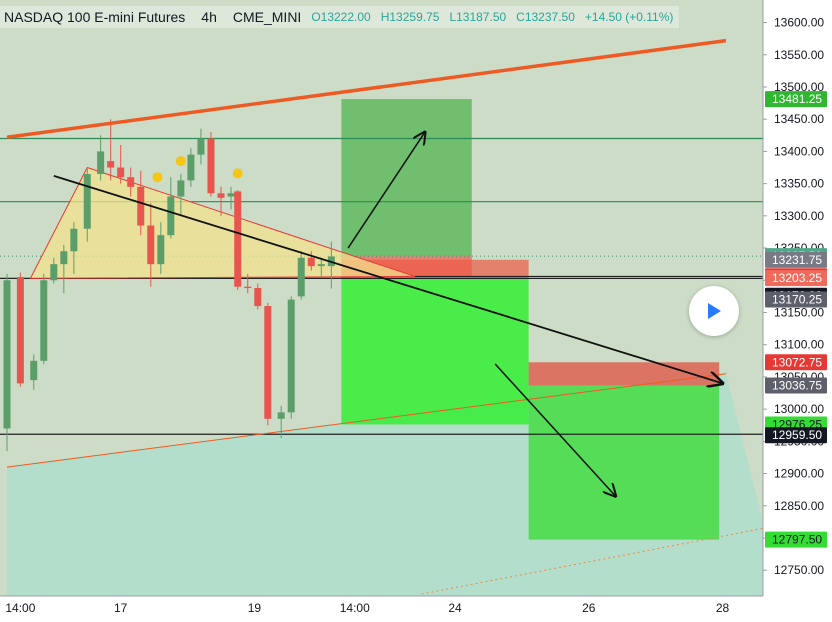  I want to click on play-icon, so click(714, 311).